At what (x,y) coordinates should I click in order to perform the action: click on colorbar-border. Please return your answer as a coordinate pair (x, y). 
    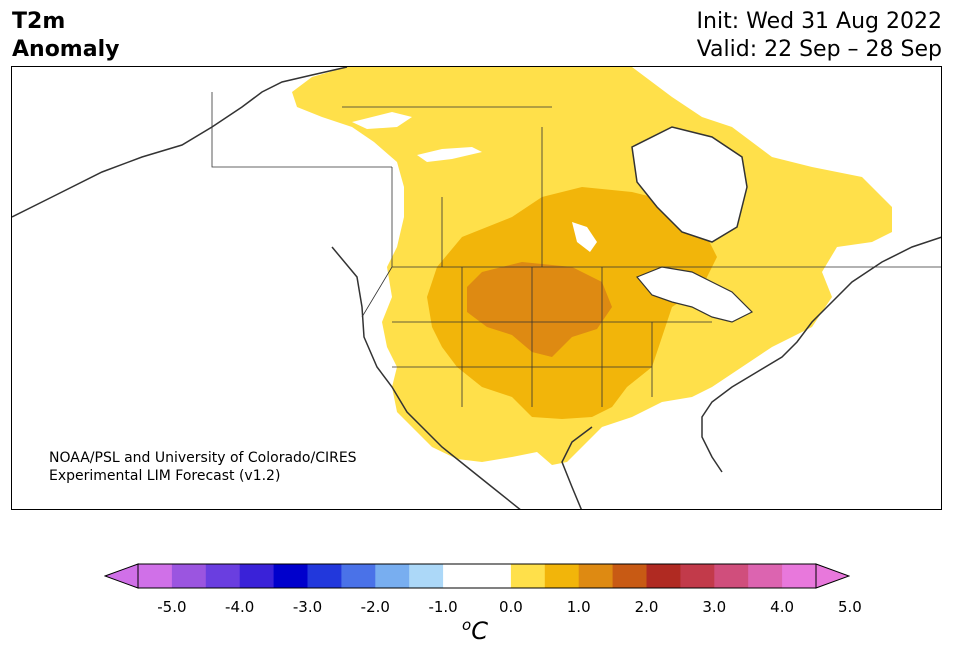
    Looking at the image, I should click on (477, 576).